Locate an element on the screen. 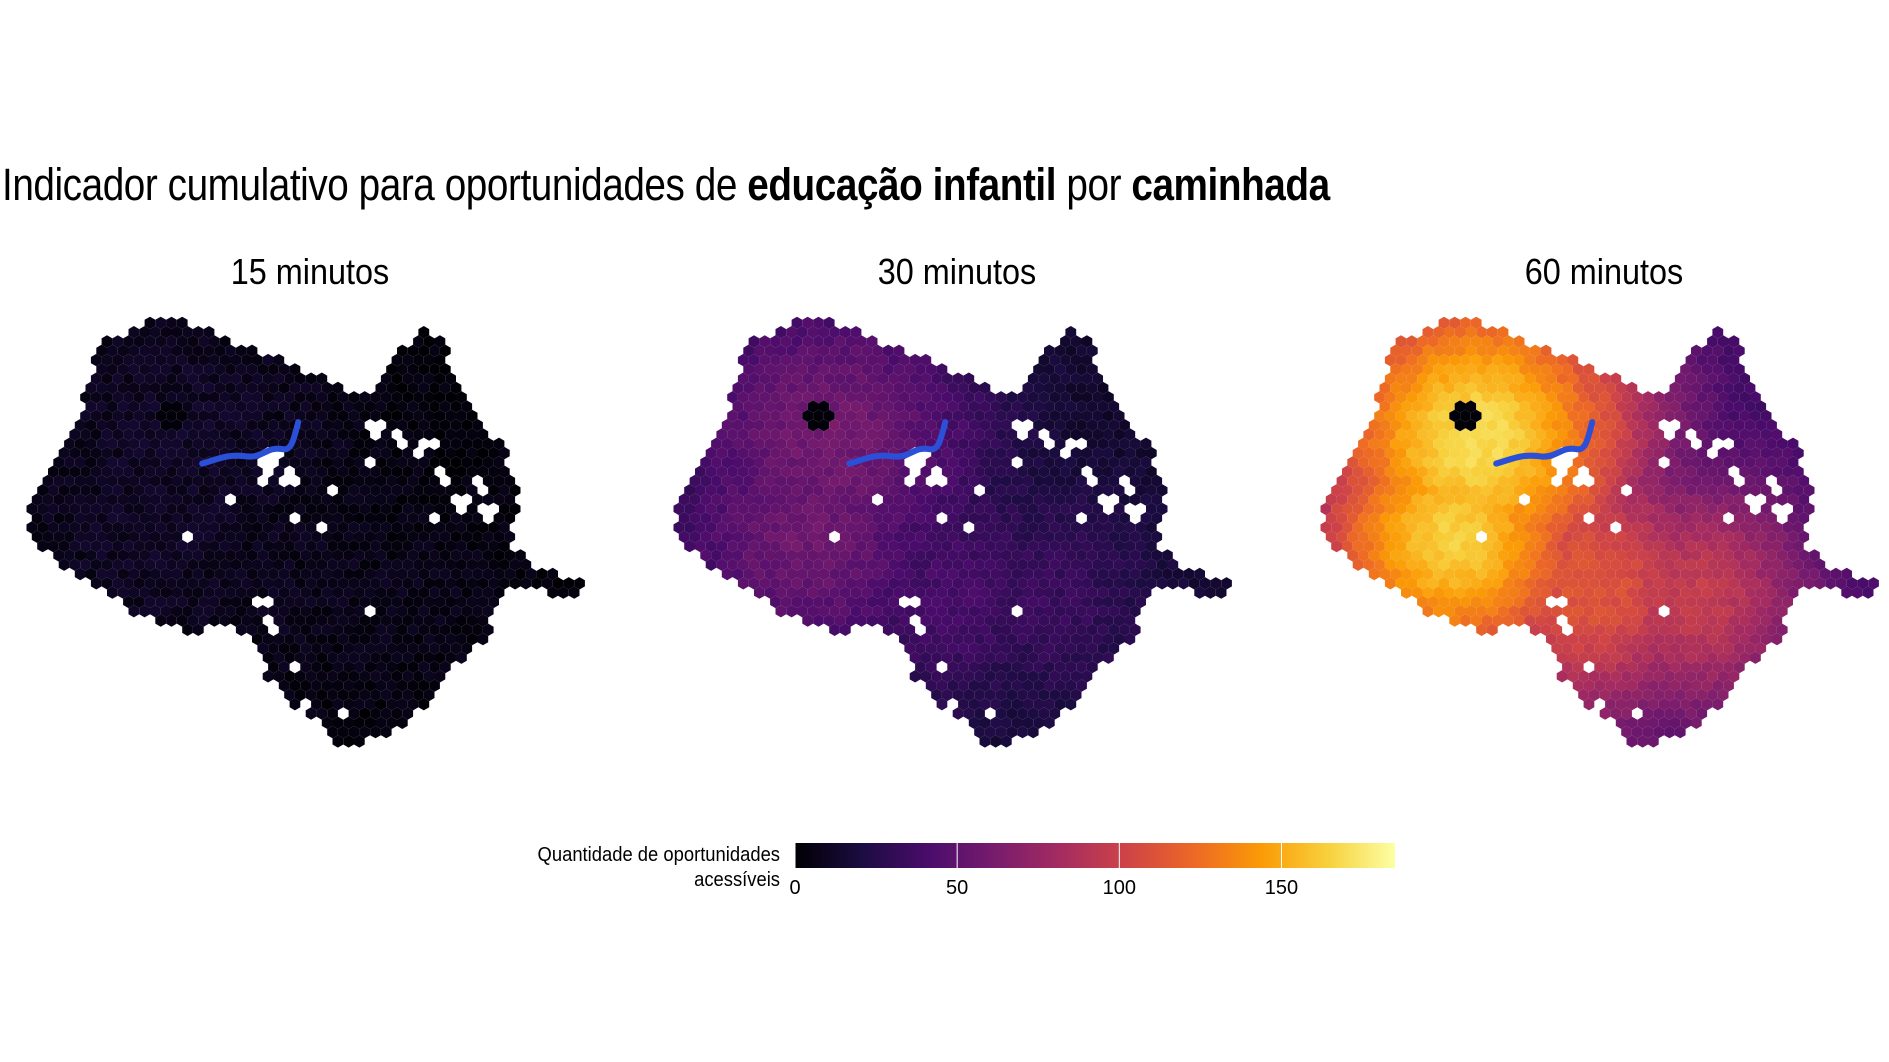 This screenshot has width=1889, height=1062. panel-title-15: 15 minutos is located at coordinates (310, 271).